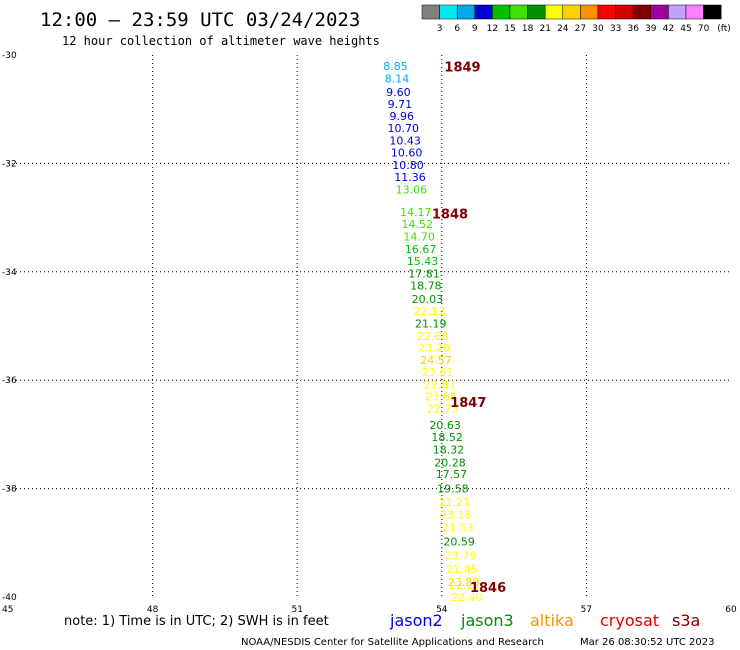 The height and width of the screenshot is (650, 740). What do you see at coordinates (434, 348) in the screenshot?
I see `wave-height-label: 23.20` at bounding box center [434, 348].